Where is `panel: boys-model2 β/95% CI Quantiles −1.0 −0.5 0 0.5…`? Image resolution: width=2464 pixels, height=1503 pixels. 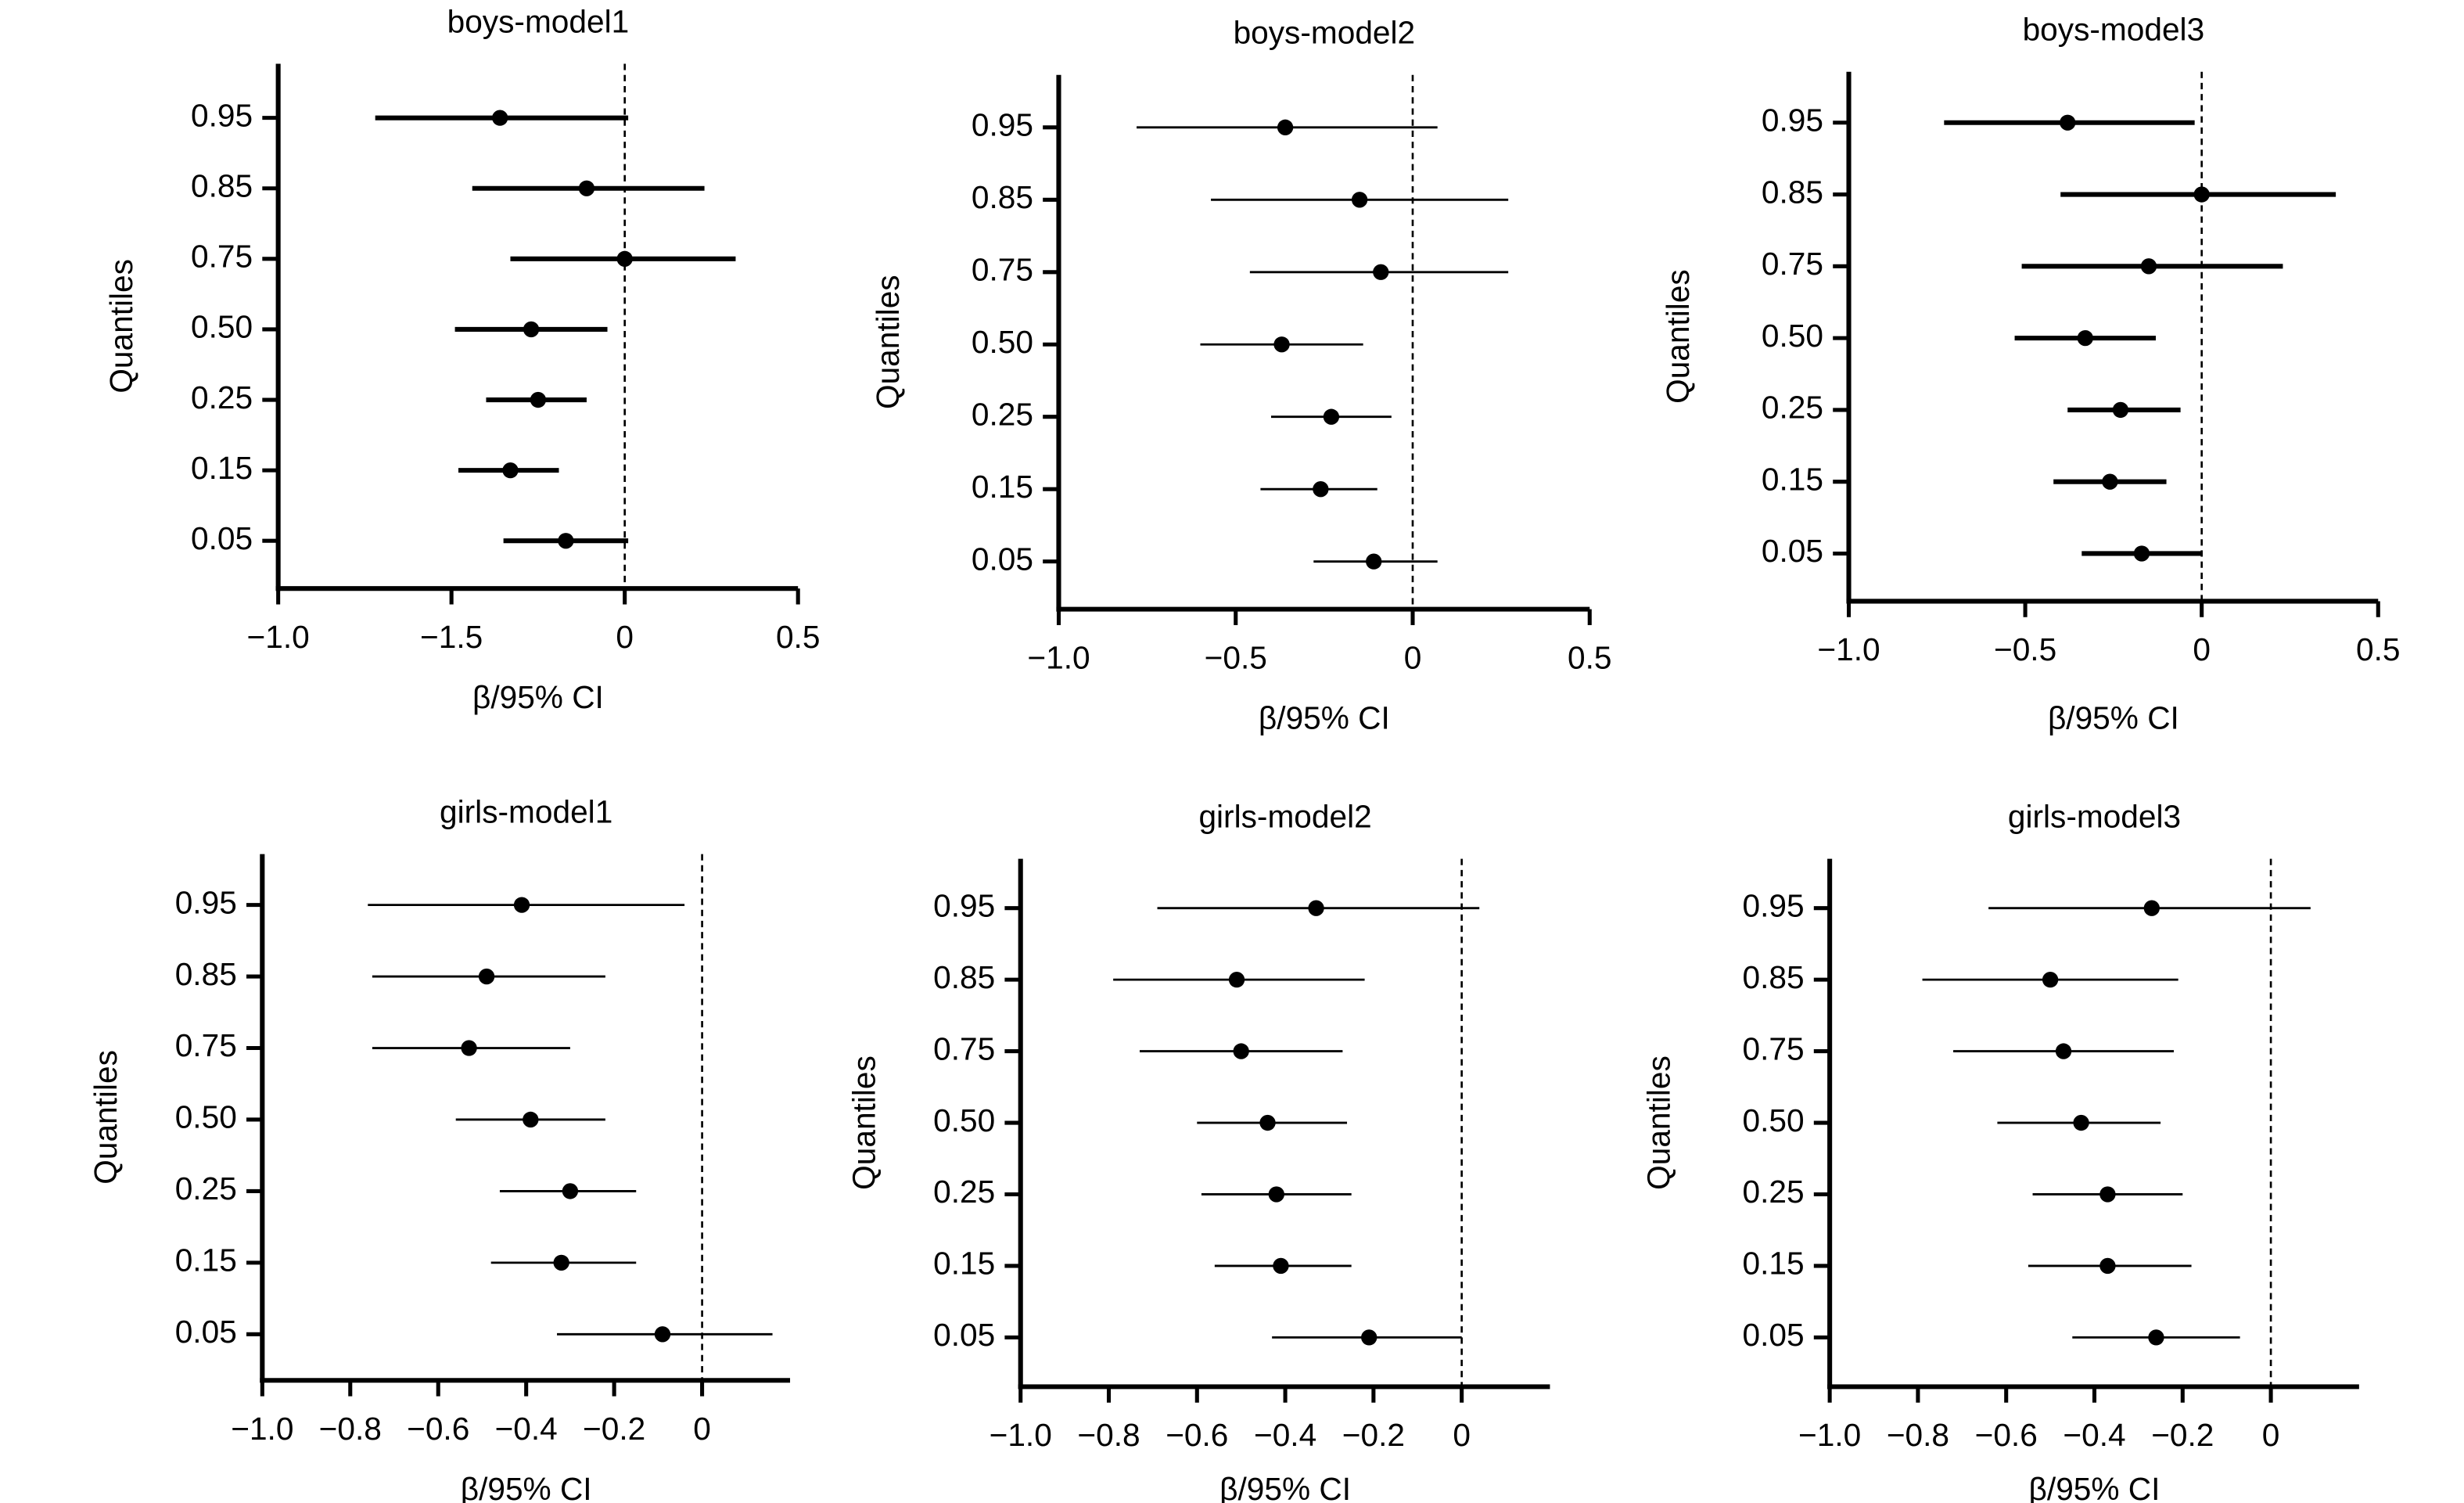
panel: boys-model2 β/95% CI Quantiles −1.0 −0.5 0 0.5… is located at coordinates (1241, 375).